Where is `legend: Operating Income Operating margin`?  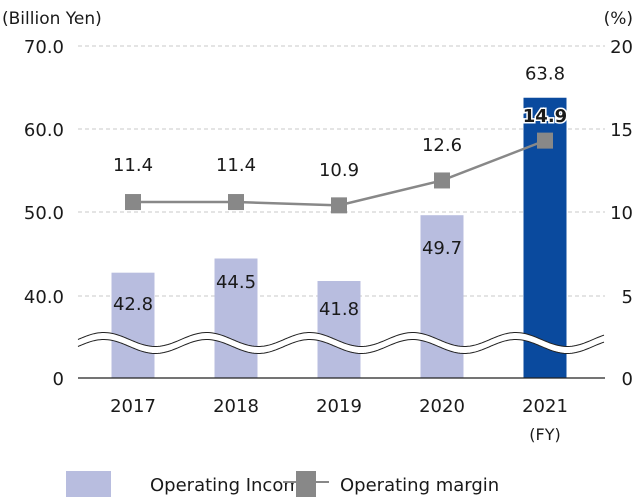 legend: Operating Income Operating margin is located at coordinates (282, 484).